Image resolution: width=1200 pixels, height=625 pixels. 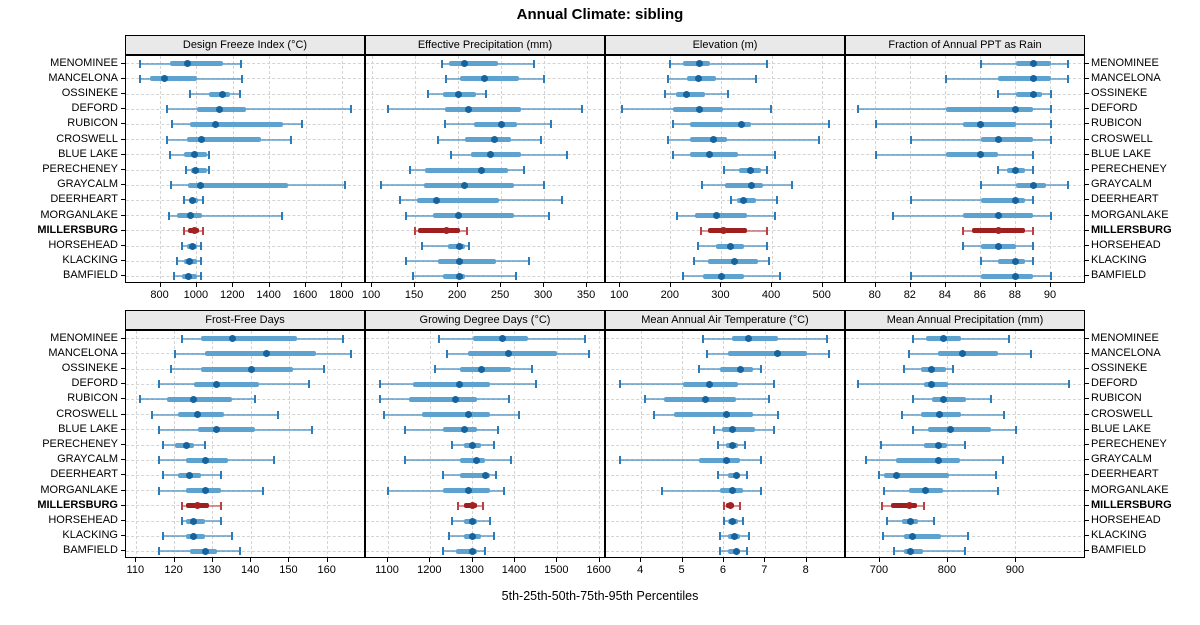 I want to click on panel-strip: Fraction of Annual PPT as Rain, so click(x=965, y=45).